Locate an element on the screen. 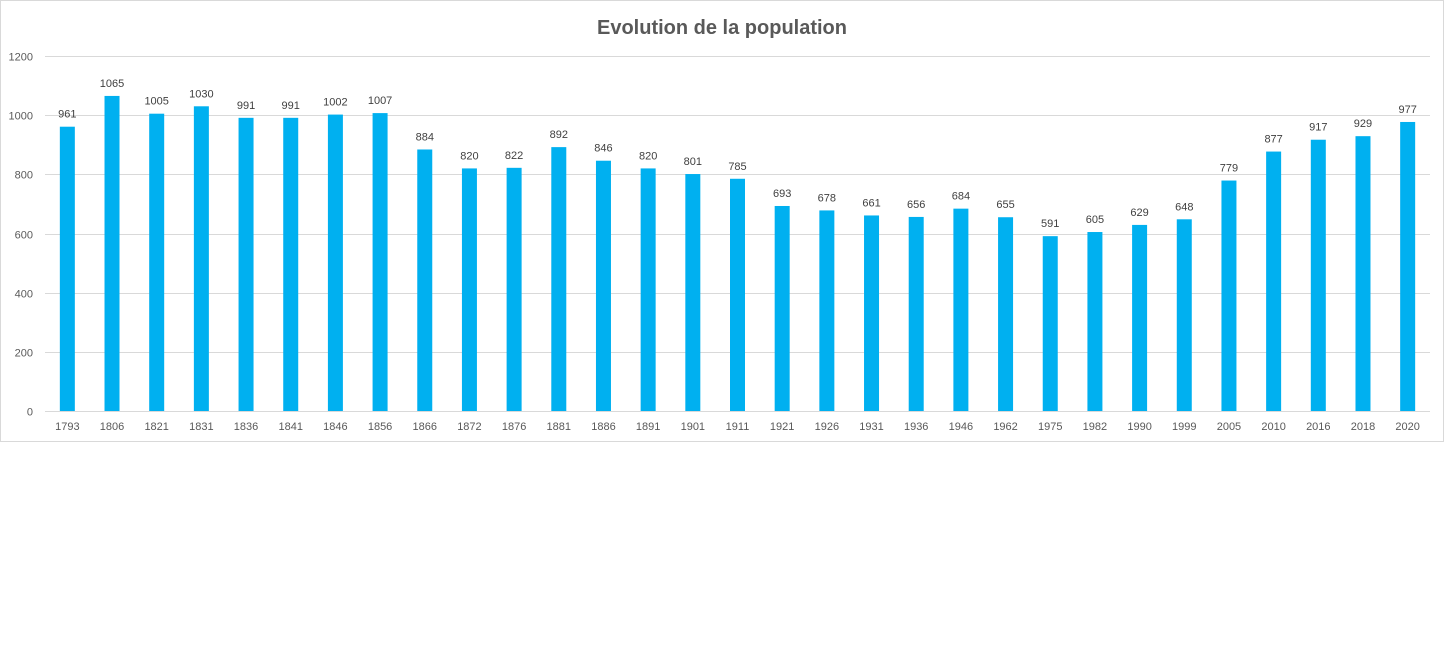 This screenshot has width=1445, height=666. y-tick-label: 1000 is located at coordinates (21, 117).